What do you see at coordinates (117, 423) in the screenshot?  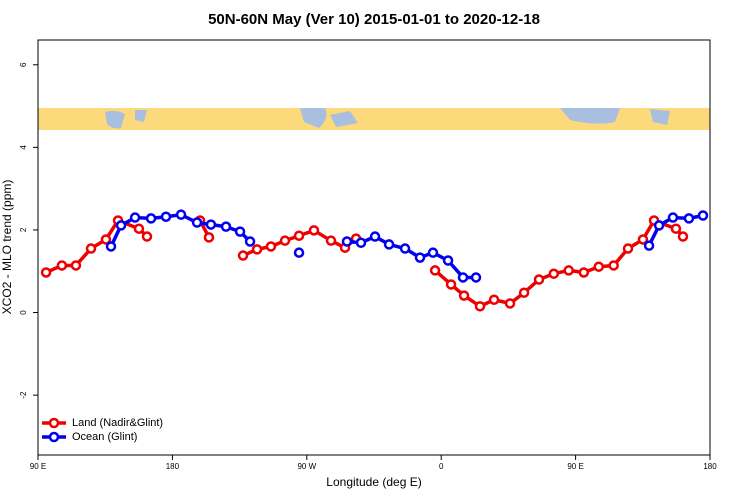 I see `legend-label: Land (Nadir&Glint)` at bounding box center [117, 423].